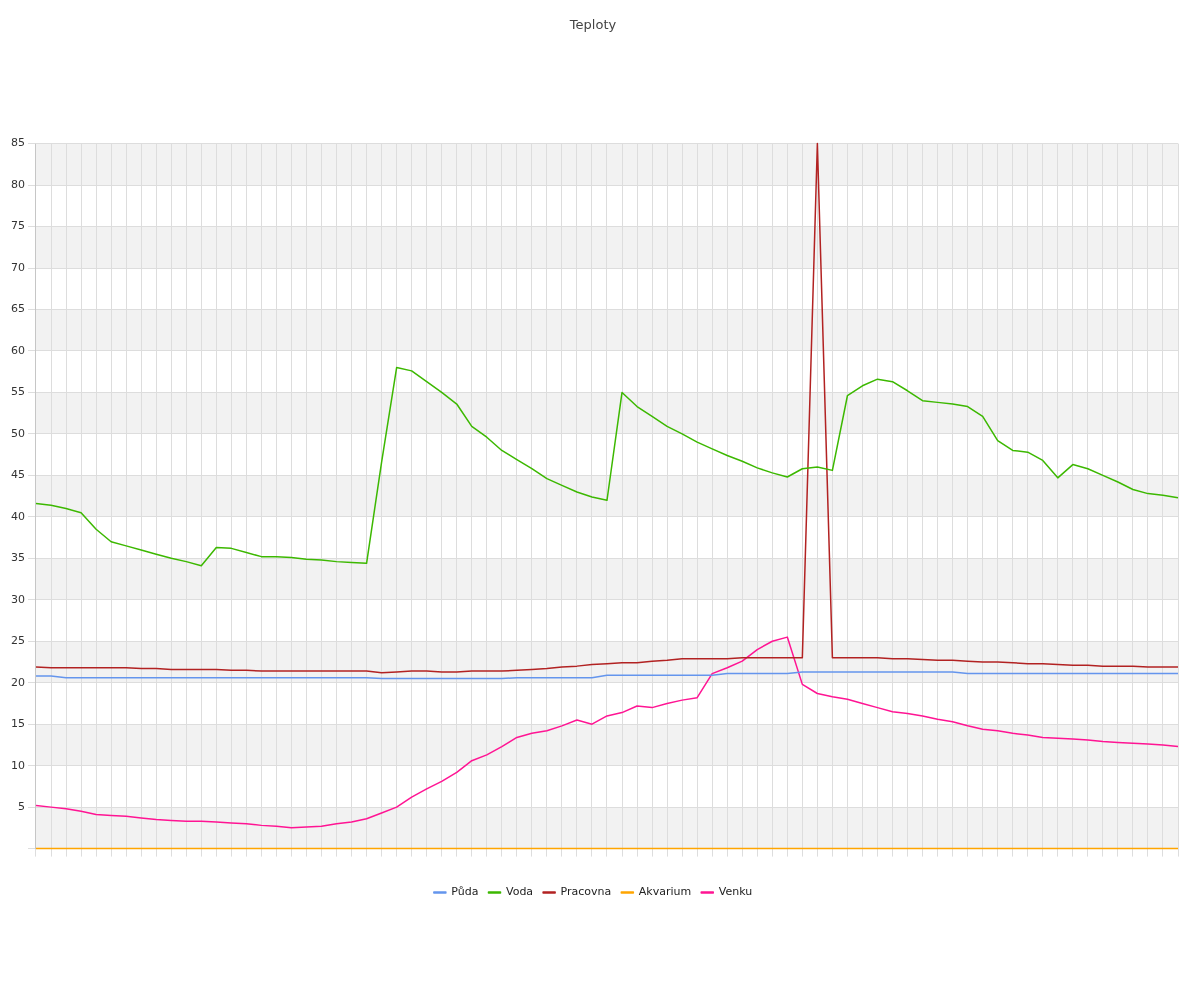  Describe the element at coordinates (18, 267) in the screenshot. I see `y-tick-label: 70` at that location.